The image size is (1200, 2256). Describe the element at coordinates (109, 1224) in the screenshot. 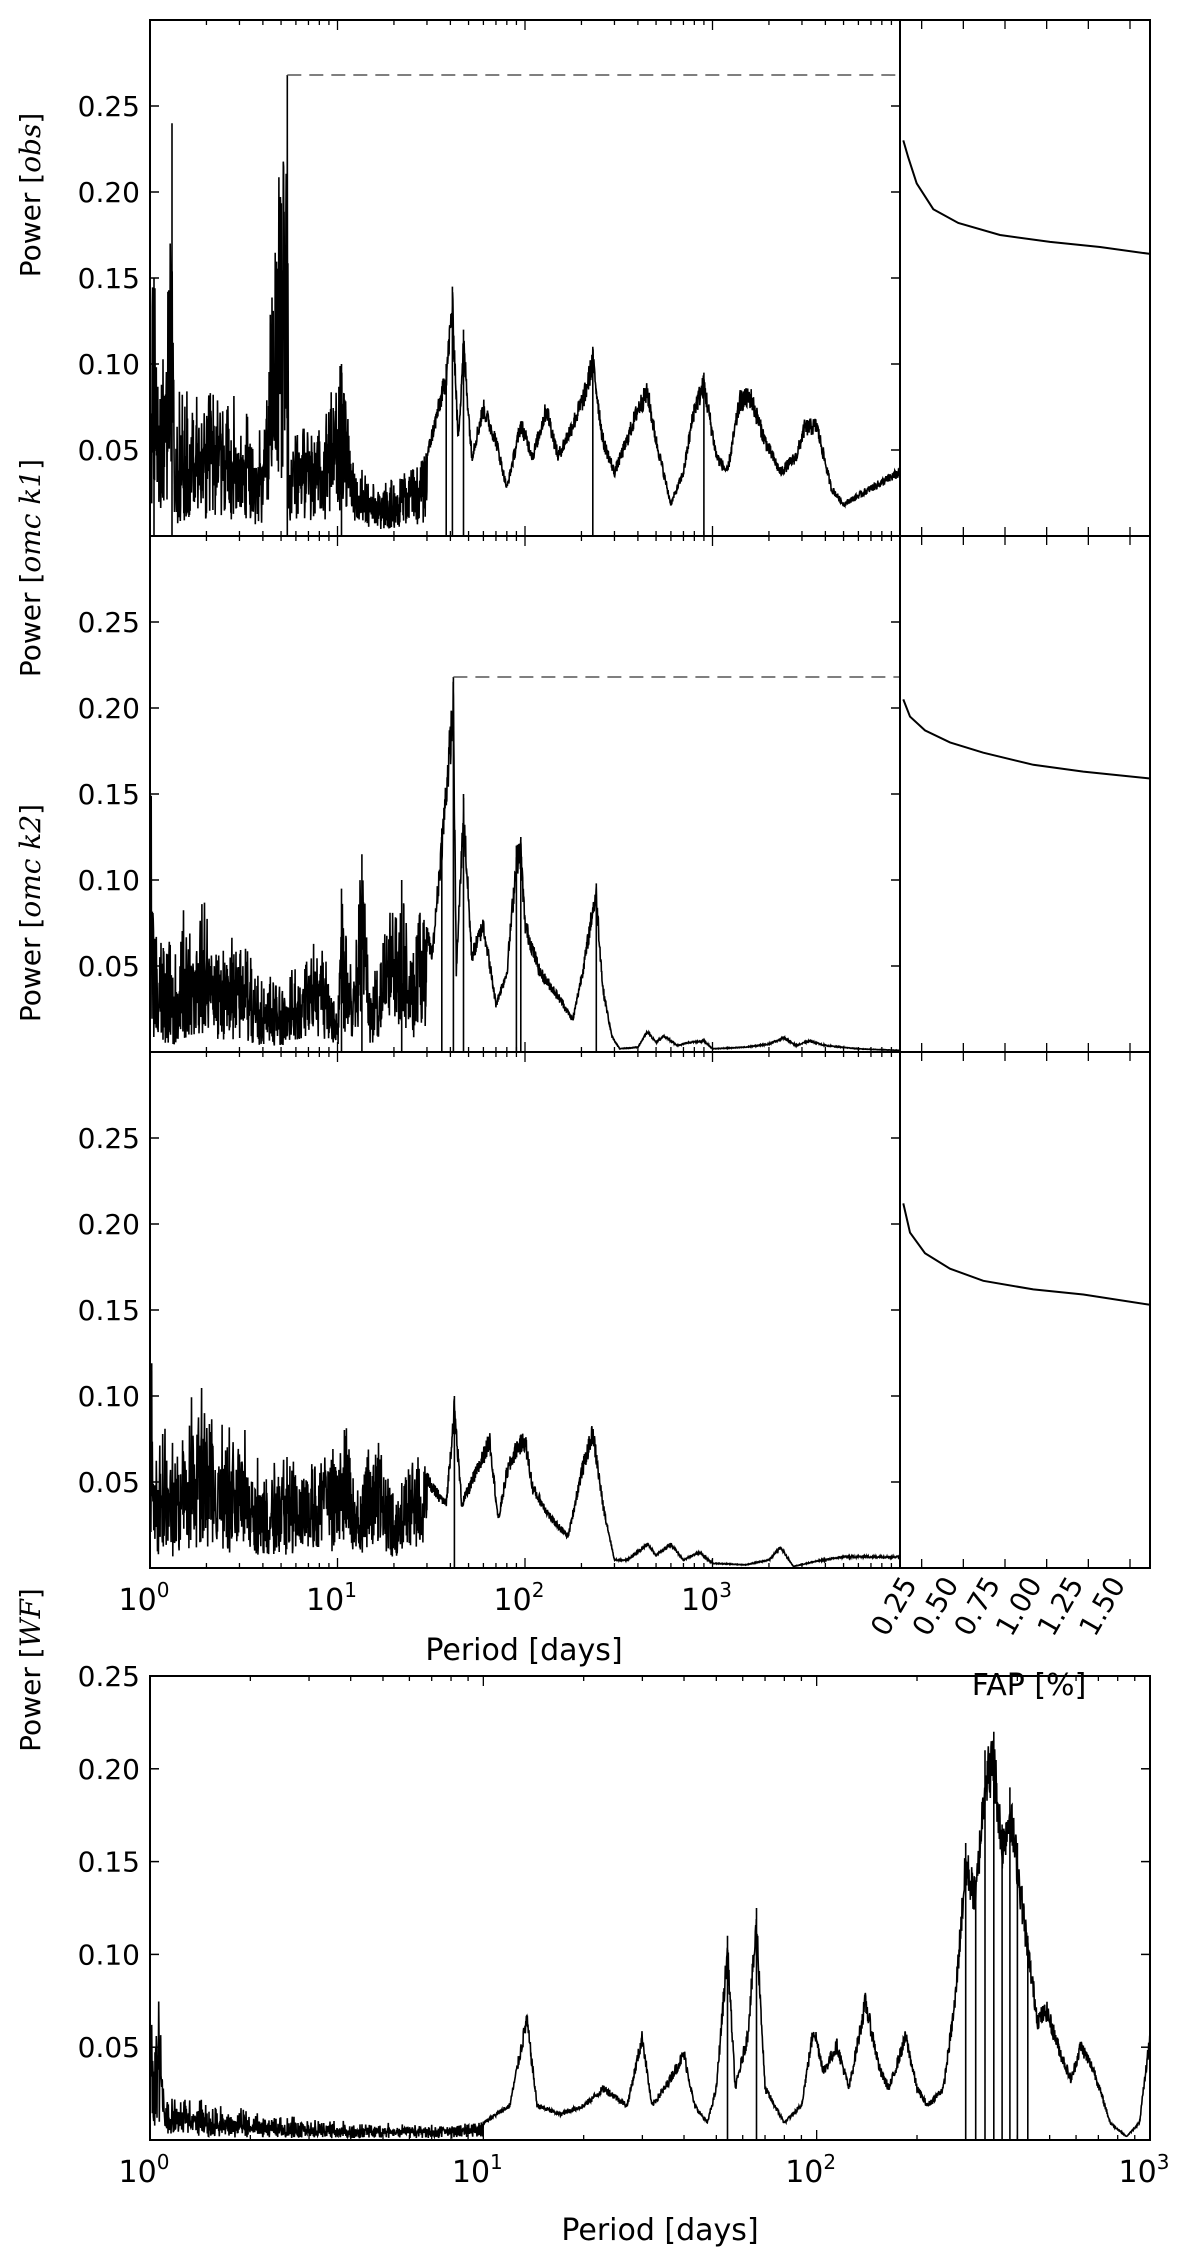

I see `panel-omc-k2-ytick-label: 0.20` at that location.